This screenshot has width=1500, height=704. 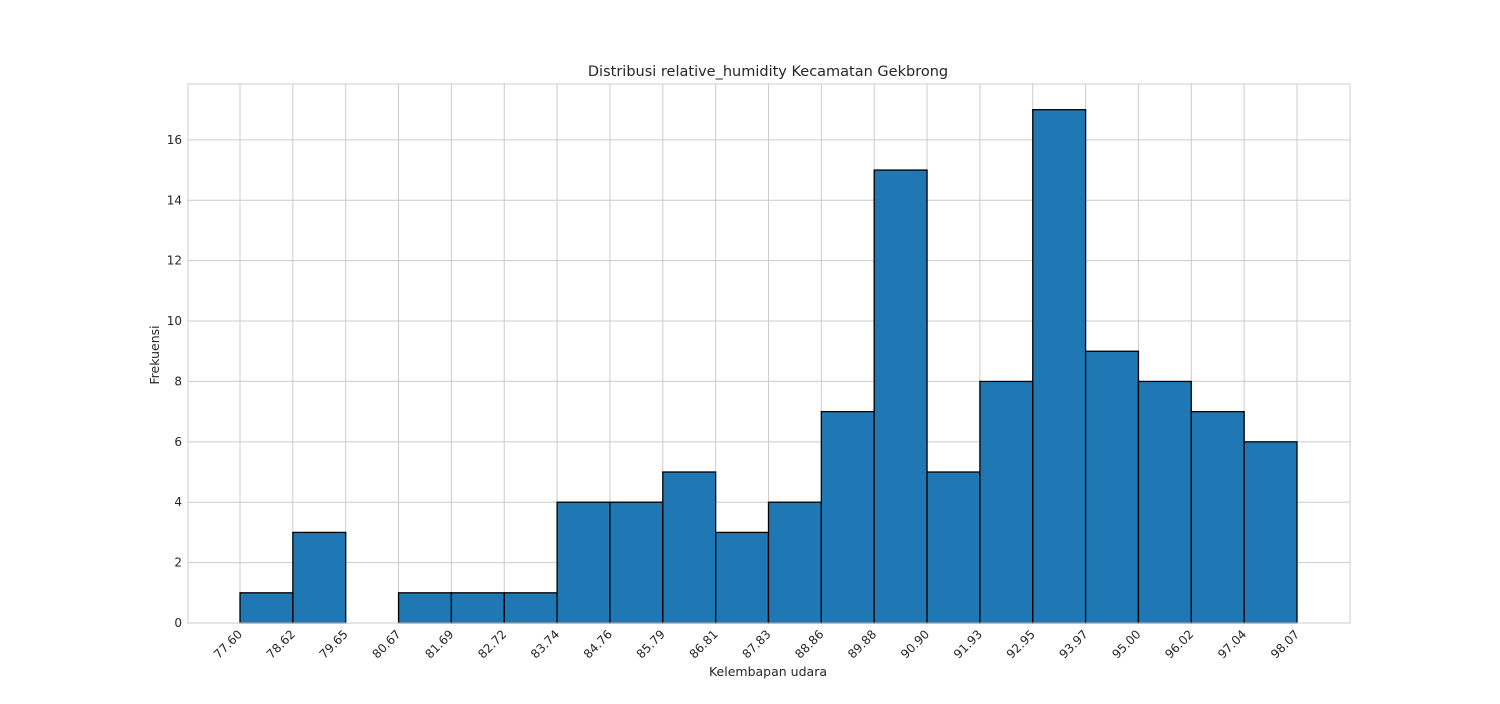 What do you see at coordinates (704, 644) in the screenshot?
I see `x-tick-label: 86.81` at bounding box center [704, 644].